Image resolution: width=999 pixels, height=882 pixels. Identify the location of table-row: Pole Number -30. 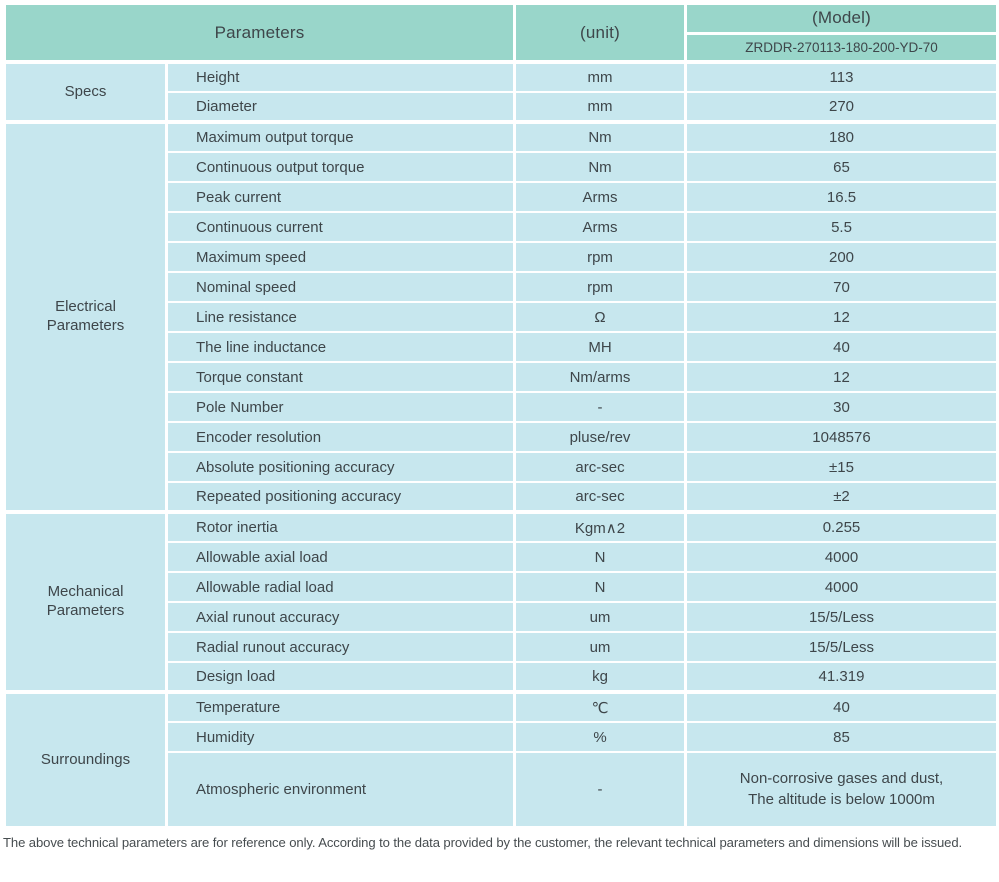
(502, 406).